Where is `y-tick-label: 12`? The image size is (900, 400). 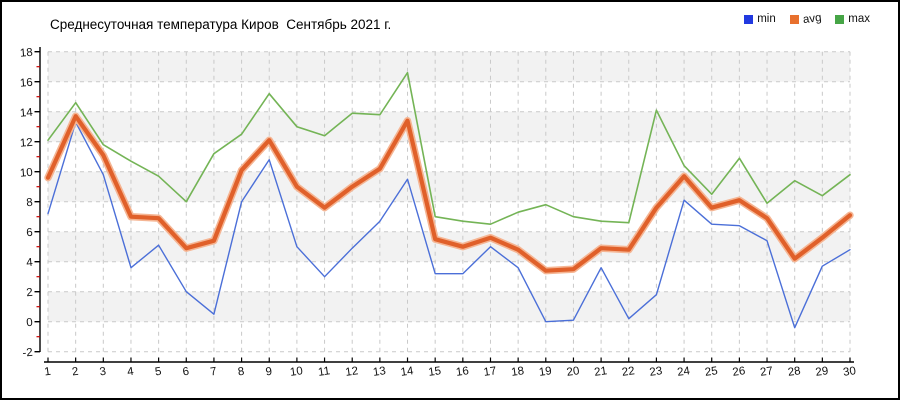
y-tick-label: 12 is located at coordinates (26, 143).